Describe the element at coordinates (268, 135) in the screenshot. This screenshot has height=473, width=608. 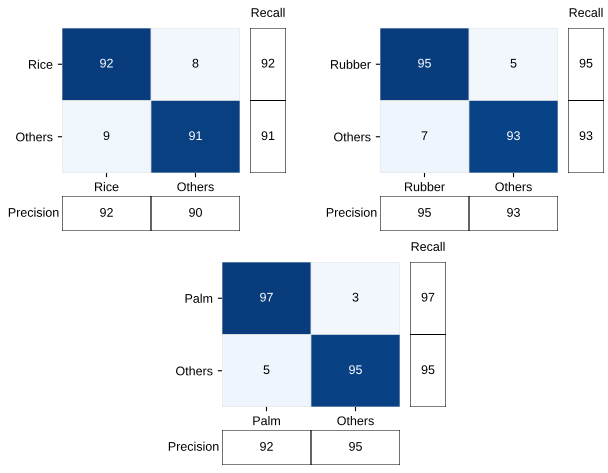
I see `text: 91` at that location.